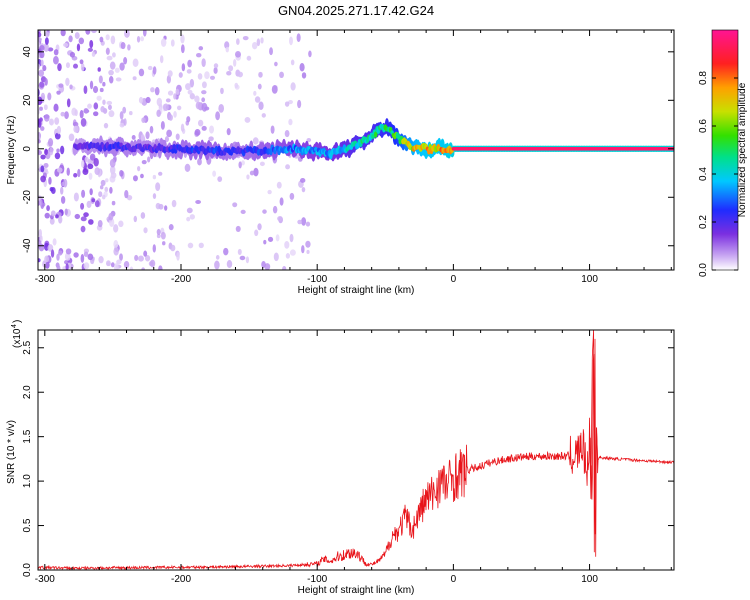 The width and height of the screenshot is (750, 600). I want to click on snr-x-tick-label: -100, so click(317, 579).